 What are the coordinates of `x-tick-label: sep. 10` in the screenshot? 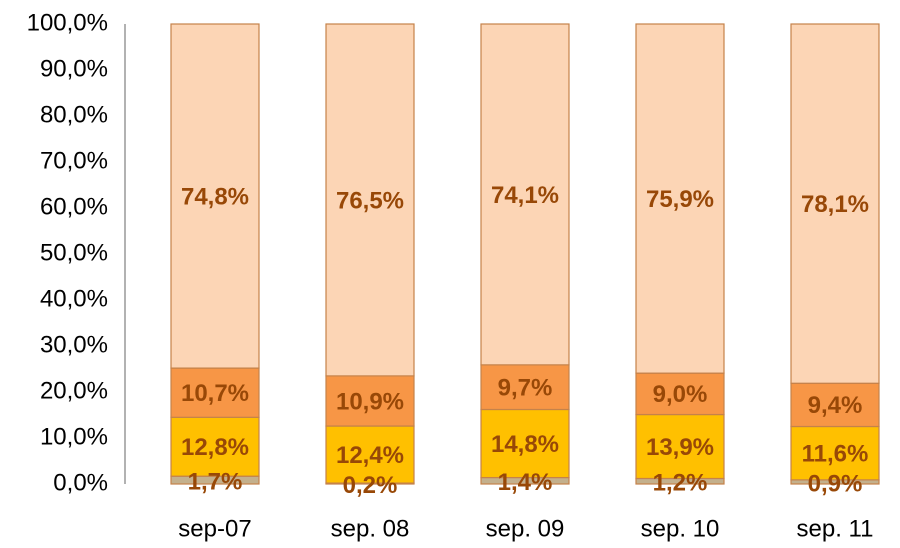 It's located at (680, 528).